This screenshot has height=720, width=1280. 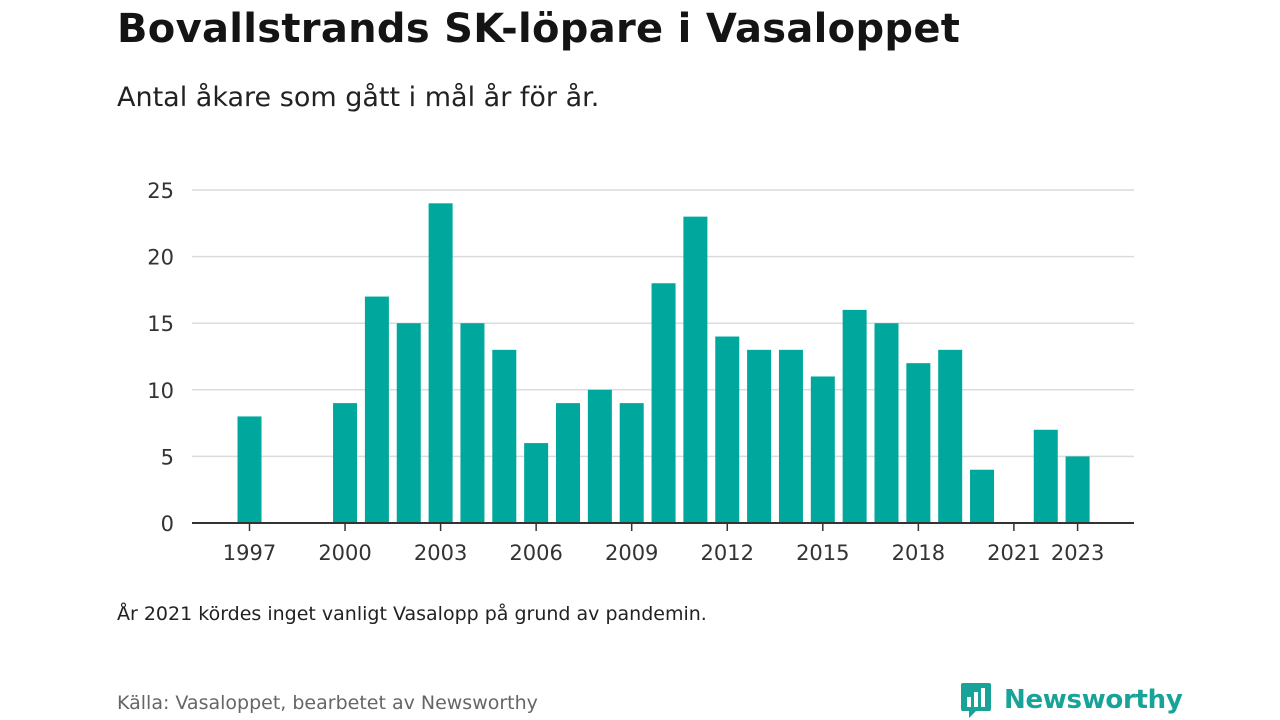 What do you see at coordinates (663, 403) in the screenshot?
I see `bar-2010` at bounding box center [663, 403].